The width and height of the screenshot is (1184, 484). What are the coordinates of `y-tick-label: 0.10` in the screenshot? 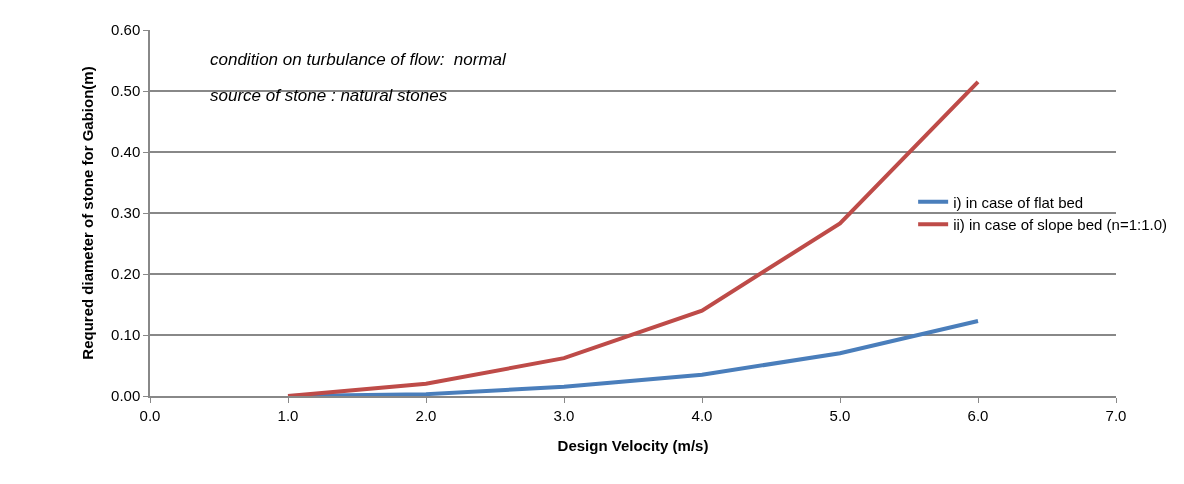 It's located at (126, 335).